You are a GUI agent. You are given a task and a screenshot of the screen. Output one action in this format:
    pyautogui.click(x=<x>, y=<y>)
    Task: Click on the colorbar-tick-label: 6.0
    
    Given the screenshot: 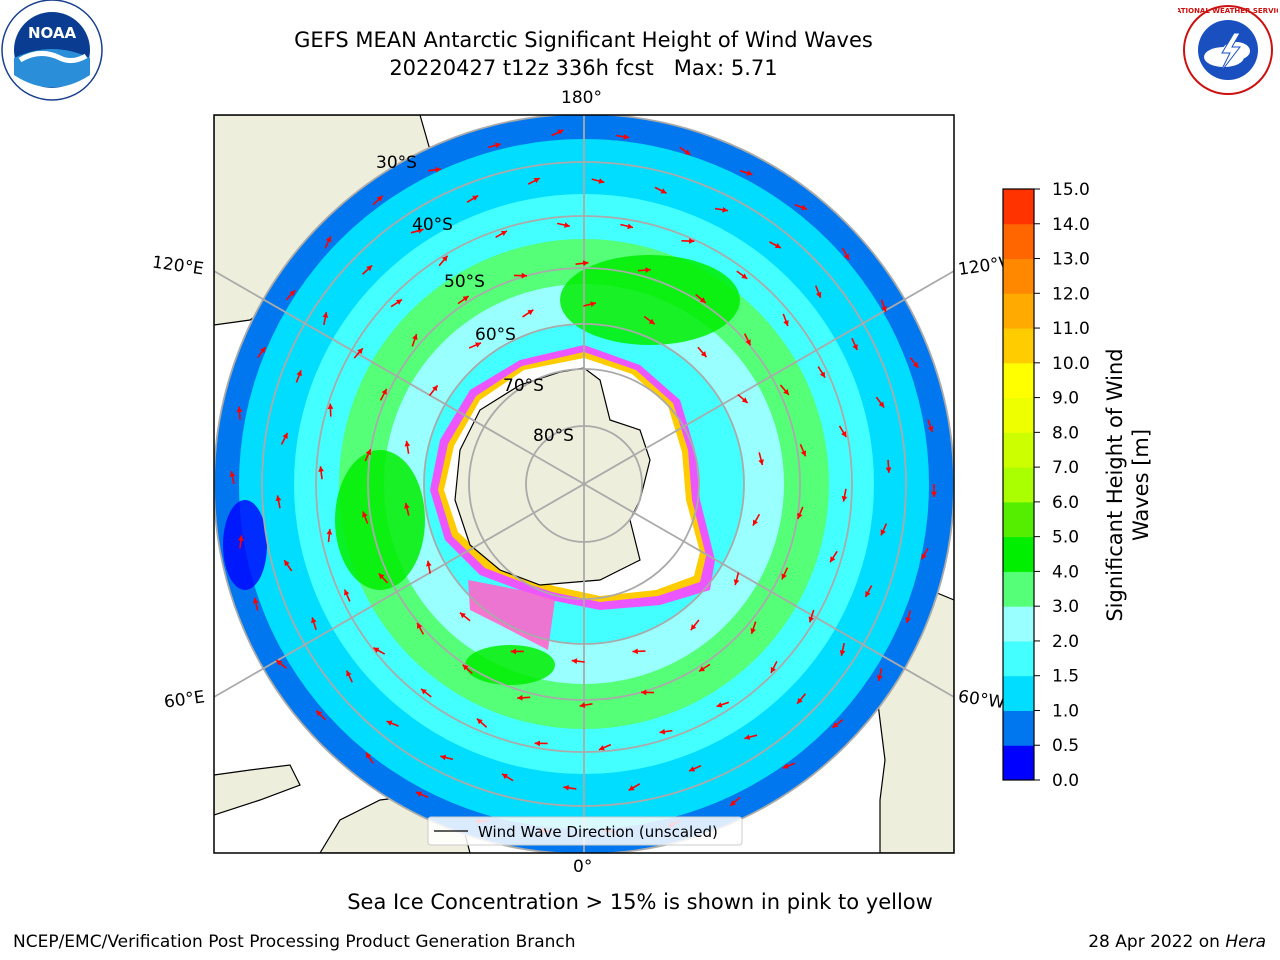 What is the action you would take?
    pyautogui.click(x=1065, y=503)
    